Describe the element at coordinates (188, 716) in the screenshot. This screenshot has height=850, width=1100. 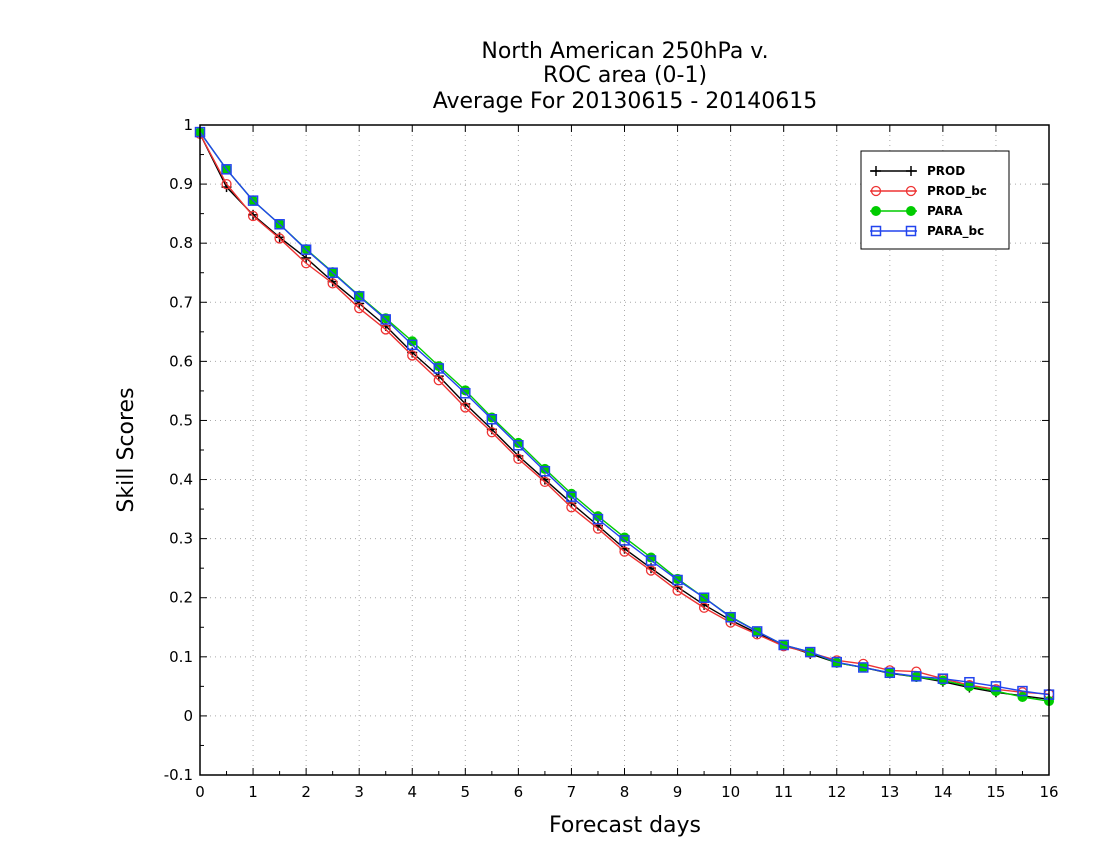
I see `y-tick-label: 0` at that location.